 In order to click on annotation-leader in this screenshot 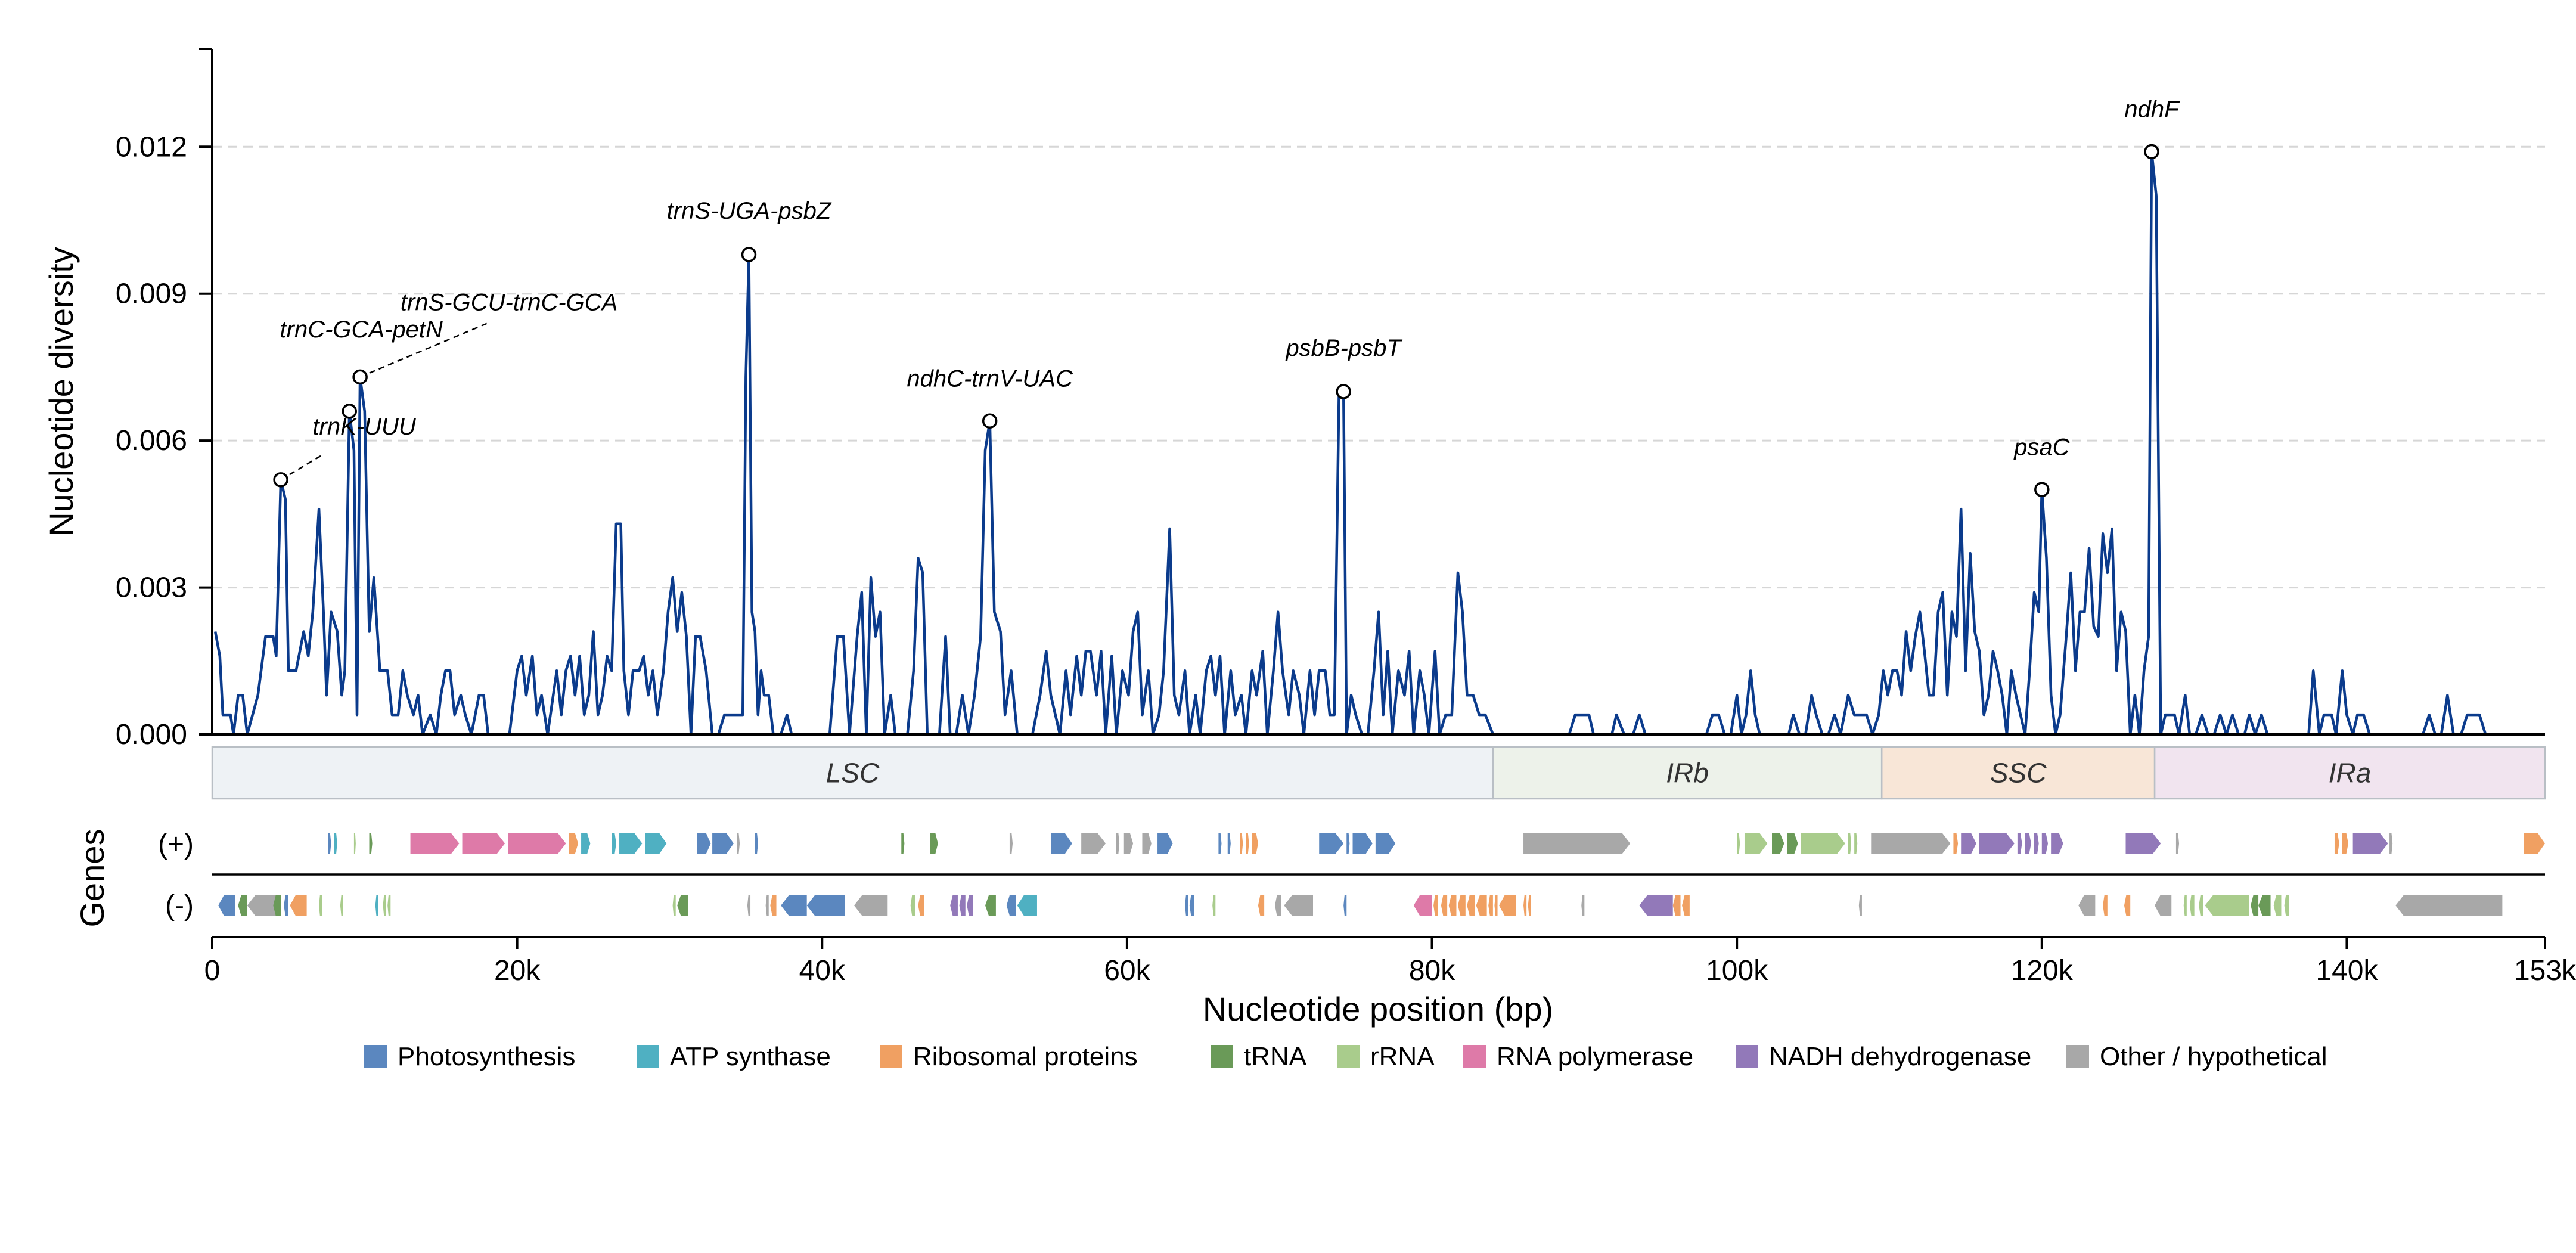, I will do `click(423, 350)`.